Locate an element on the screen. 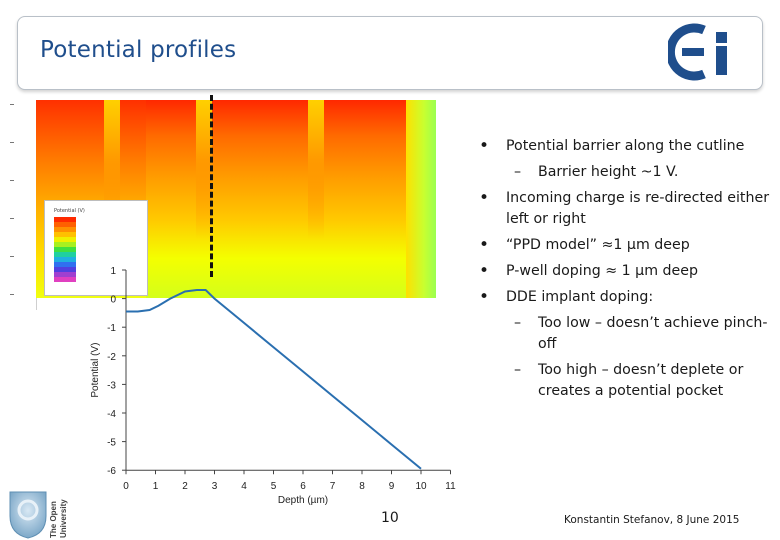 This screenshot has height=540, width=780. bullet-text: P-well doping ≈ 1 µm deep is located at coordinates (602, 271).